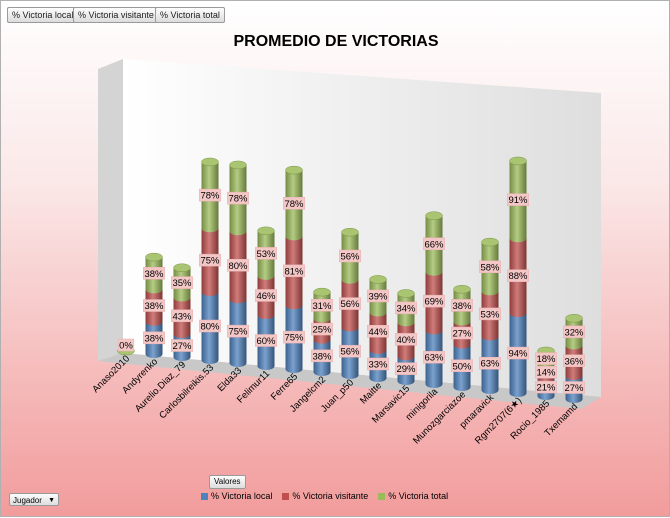 This screenshot has width=670, height=518. What do you see at coordinates (242, 496) in the screenshot?
I see `legend-label-local: % Victoria local` at bounding box center [242, 496].